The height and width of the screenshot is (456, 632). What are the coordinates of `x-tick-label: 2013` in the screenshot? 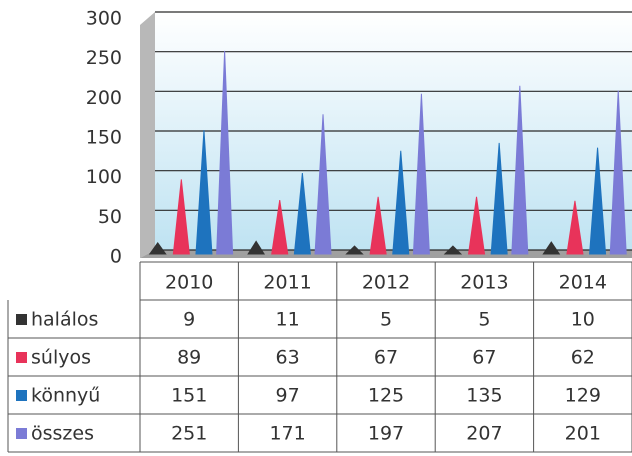 It's located at (484, 283).